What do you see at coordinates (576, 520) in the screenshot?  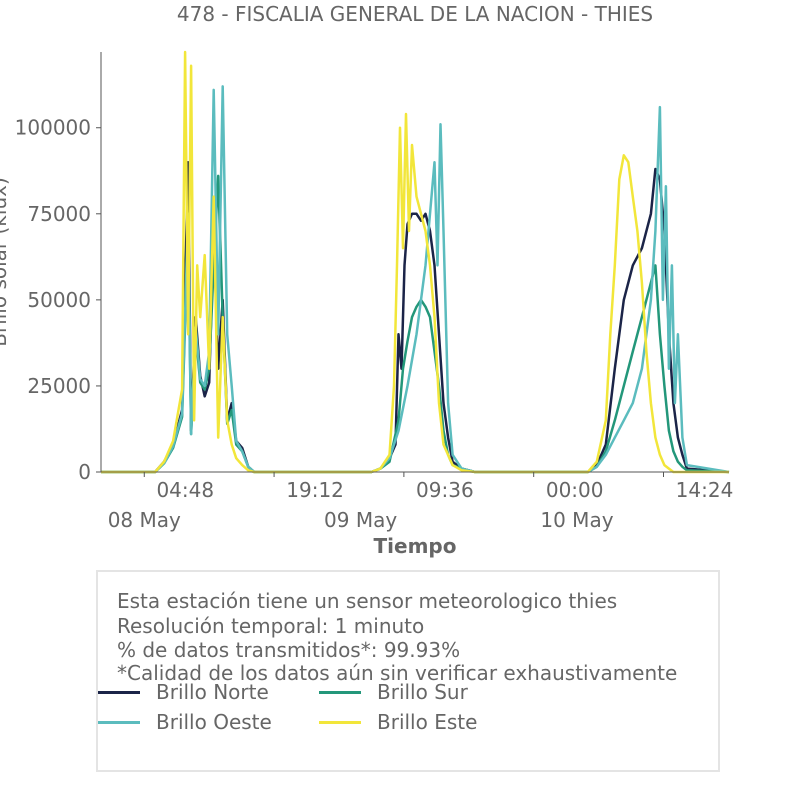 I see `x-date-label: 10 May` at bounding box center [576, 520].